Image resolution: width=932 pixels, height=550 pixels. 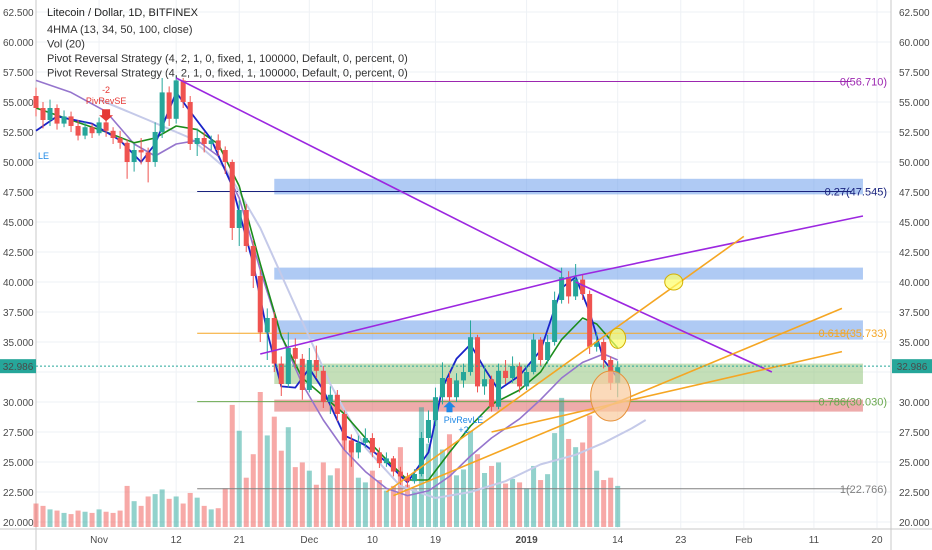 What do you see at coordinates (464, 420) in the screenshot?
I see `signal-label: PivRevLE` at bounding box center [464, 420].